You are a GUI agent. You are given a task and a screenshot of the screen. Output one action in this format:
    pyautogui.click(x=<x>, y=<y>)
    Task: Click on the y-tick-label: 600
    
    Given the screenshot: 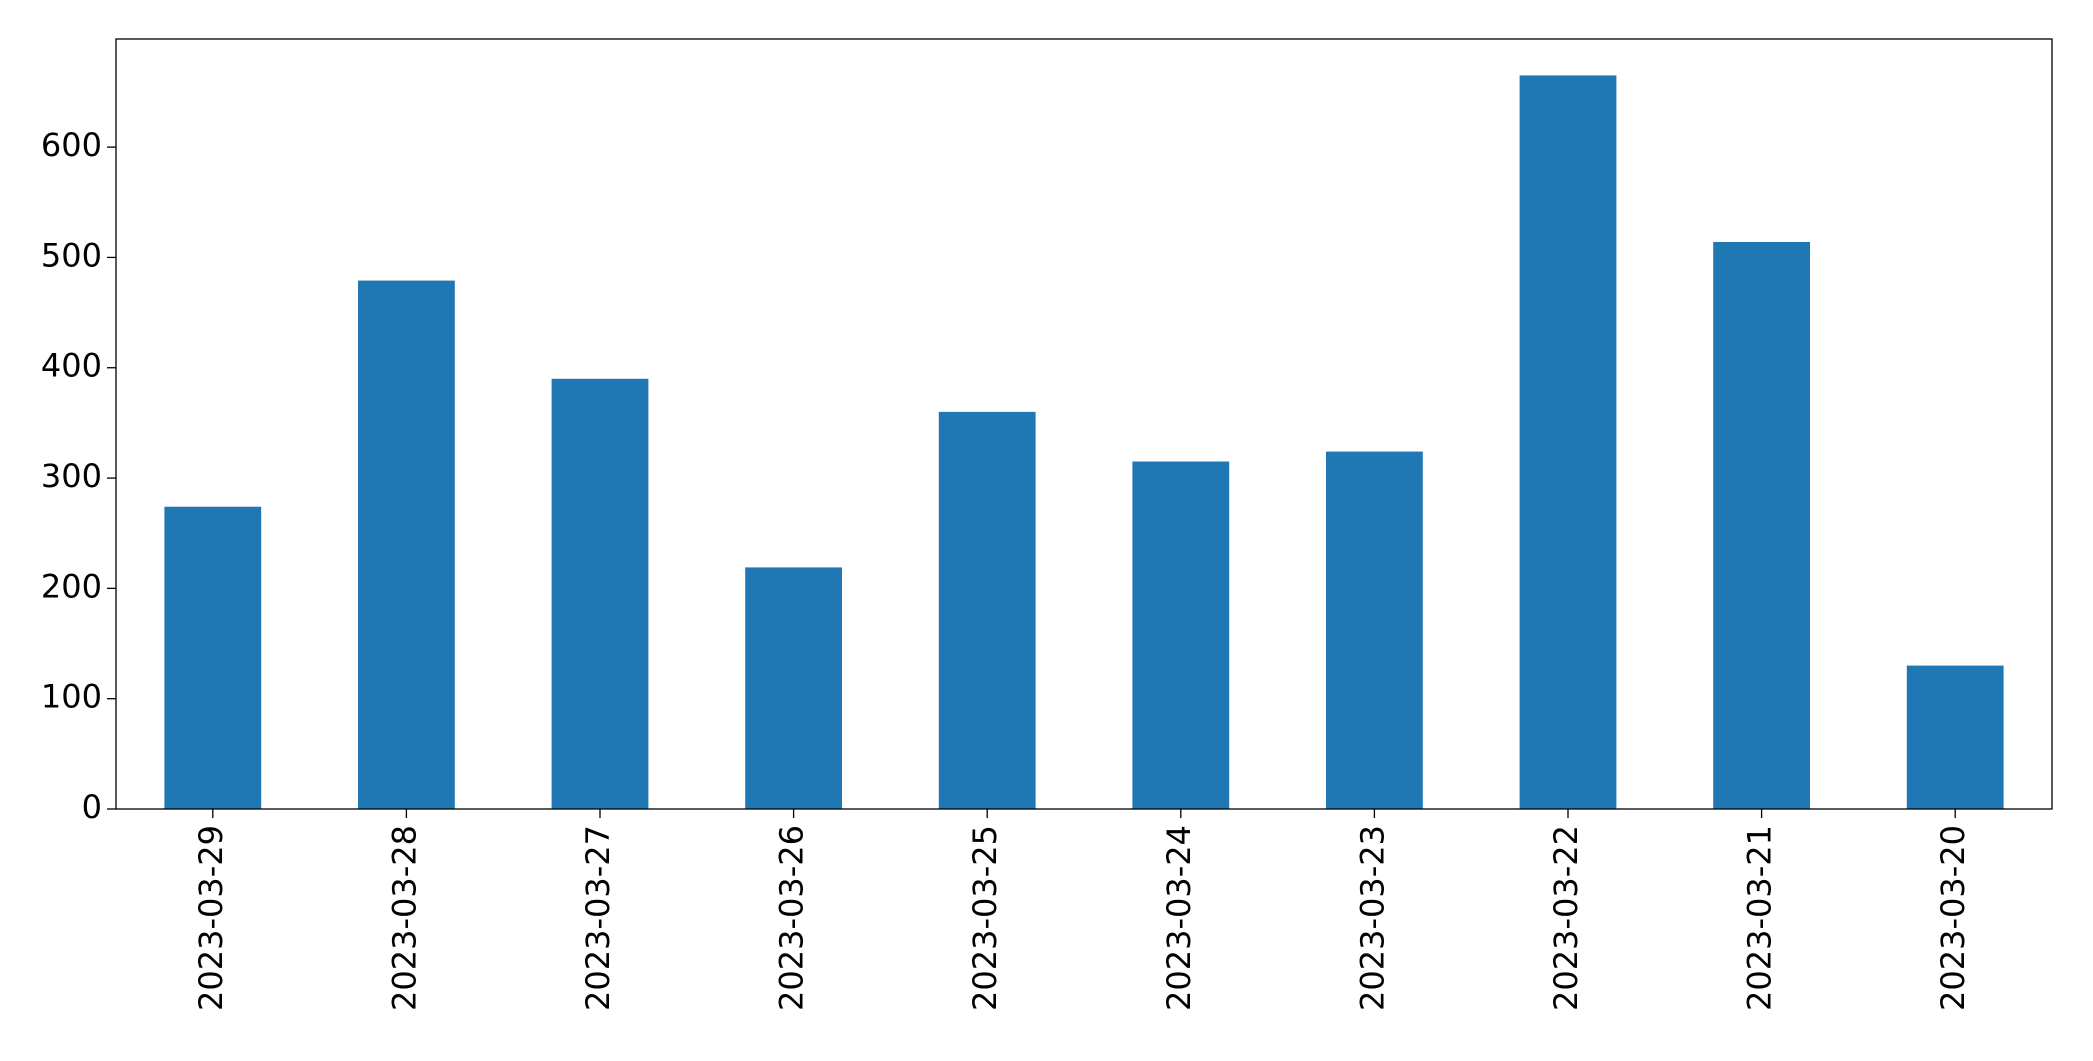 What is the action you would take?
    pyautogui.click(x=71, y=145)
    